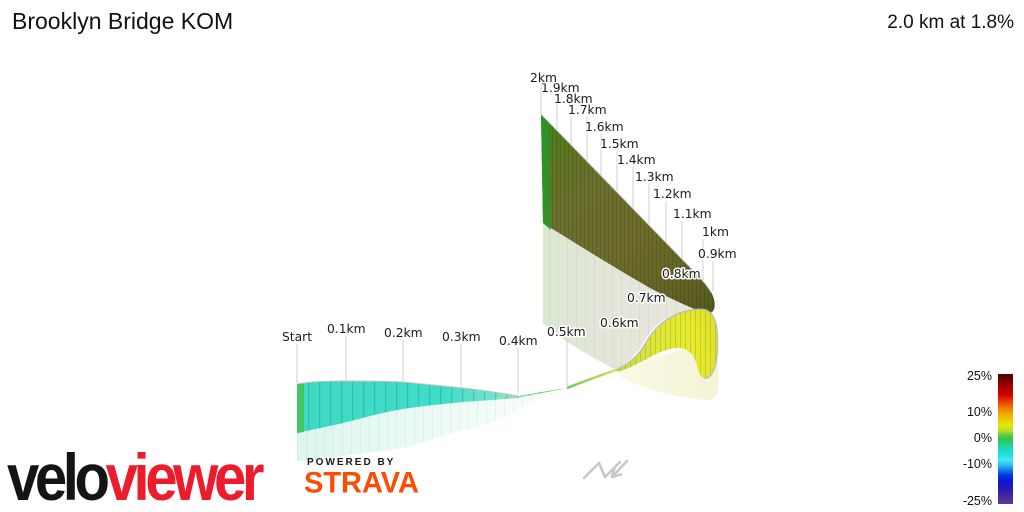  Describe the element at coordinates (715, 232) in the screenshot. I see `distance-label: 1km` at that location.